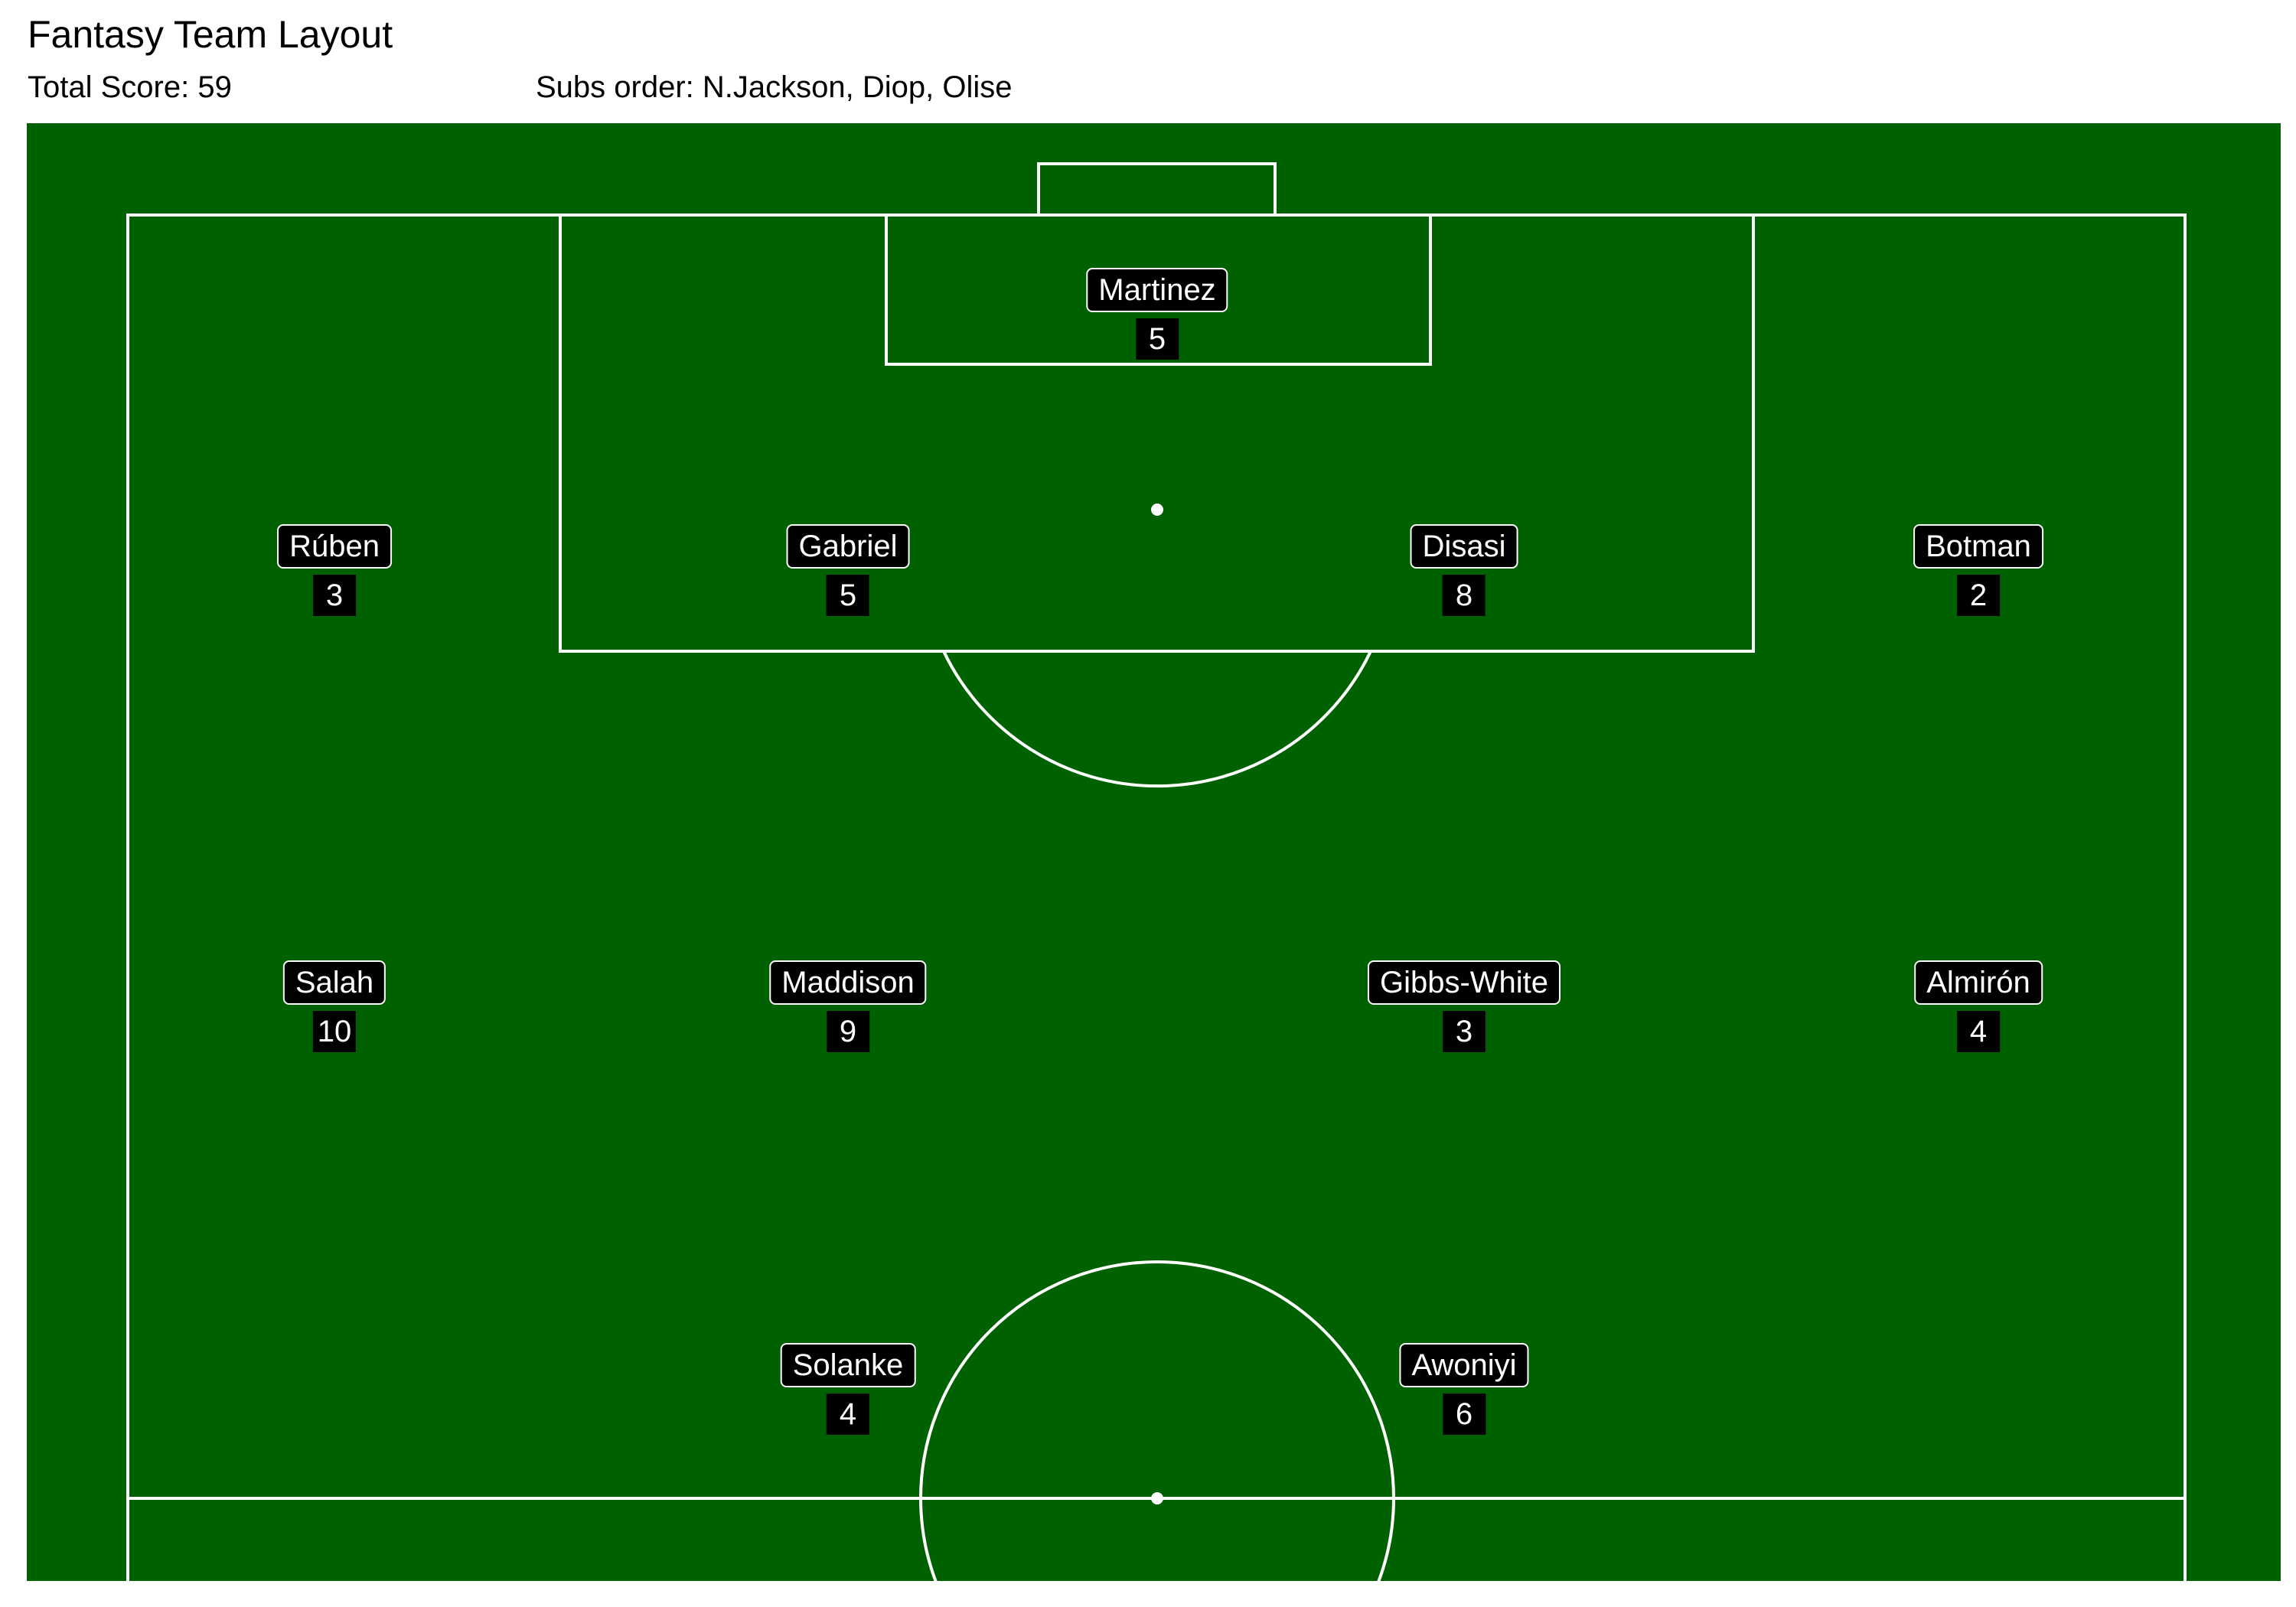  What do you see at coordinates (1464, 1365) in the screenshot?
I see `player-name: Awoniyi` at bounding box center [1464, 1365].